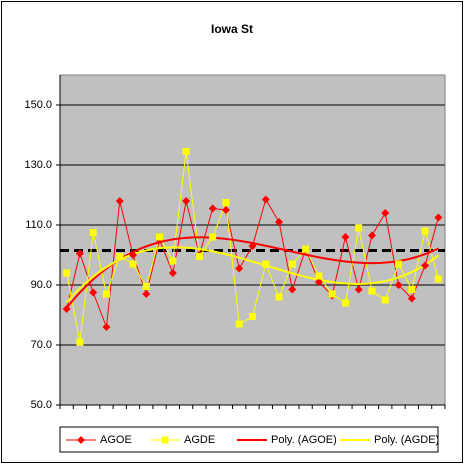 This screenshot has height=465, width=465. I want to click on y-tick-label: 90.0, so click(41, 285).